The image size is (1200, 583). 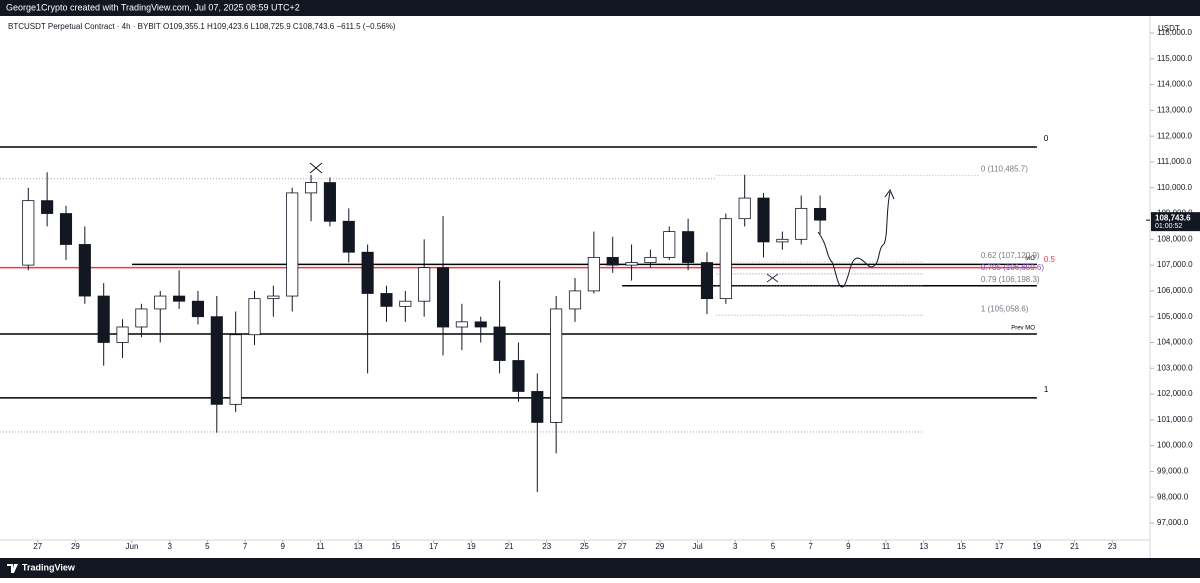 What do you see at coordinates (12, 568) in the screenshot?
I see `logo` at bounding box center [12, 568].